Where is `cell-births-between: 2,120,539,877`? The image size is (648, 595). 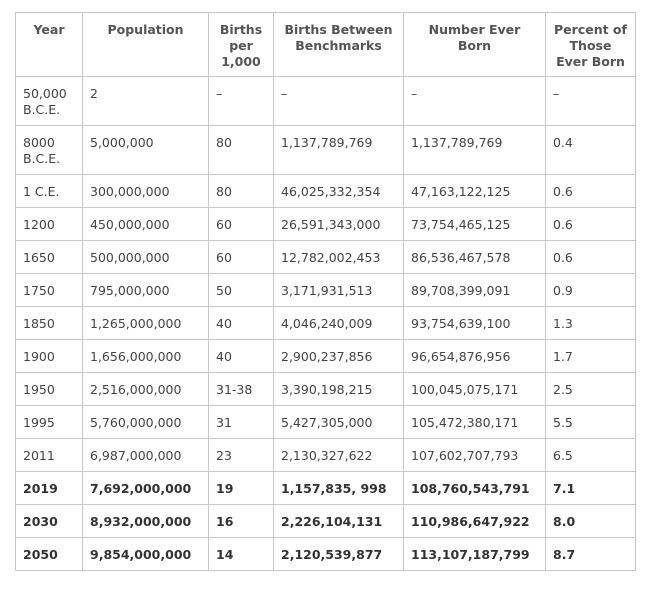 cell-births-between: 2,120,539,877 is located at coordinates (338, 554).